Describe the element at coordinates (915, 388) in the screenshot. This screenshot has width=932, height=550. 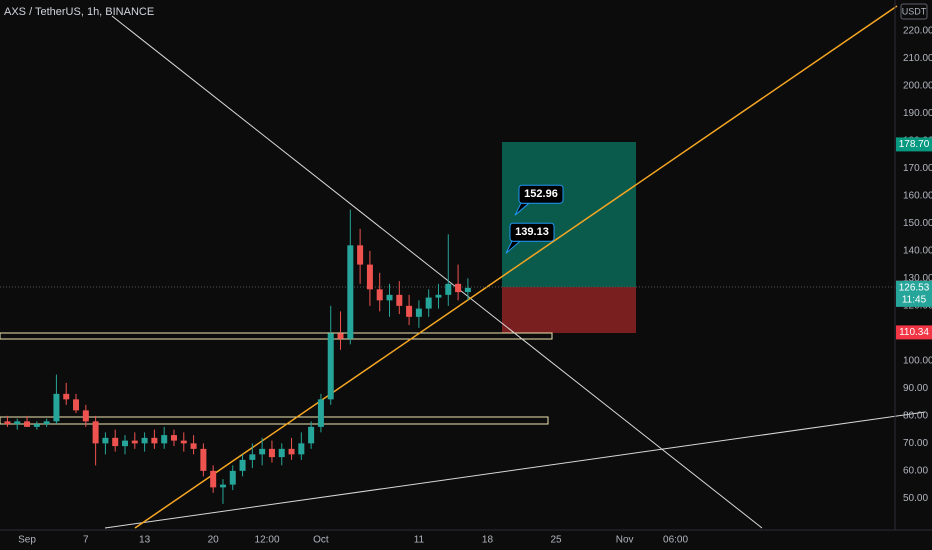
I see `y-tick-label: 90.00` at that location.